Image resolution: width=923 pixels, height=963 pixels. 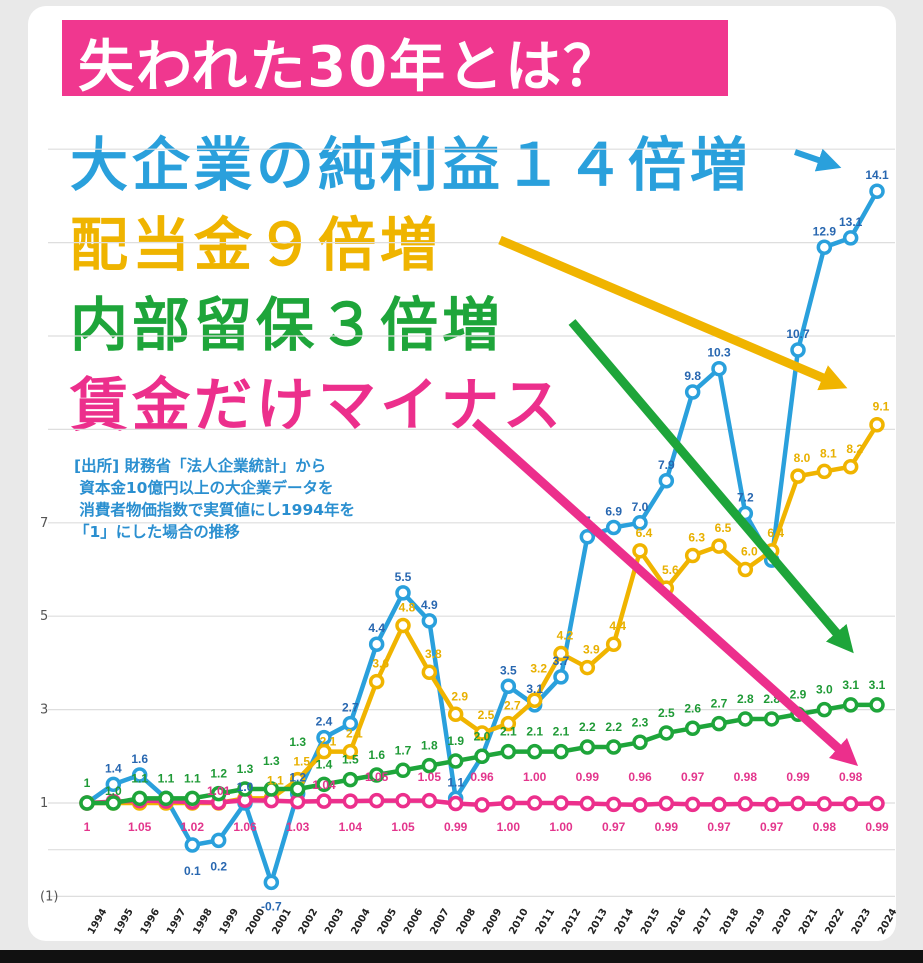 What do you see at coordinates (202, 922) in the screenshot?
I see `x-tick-label: 1998` at bounding box center [202, 922].